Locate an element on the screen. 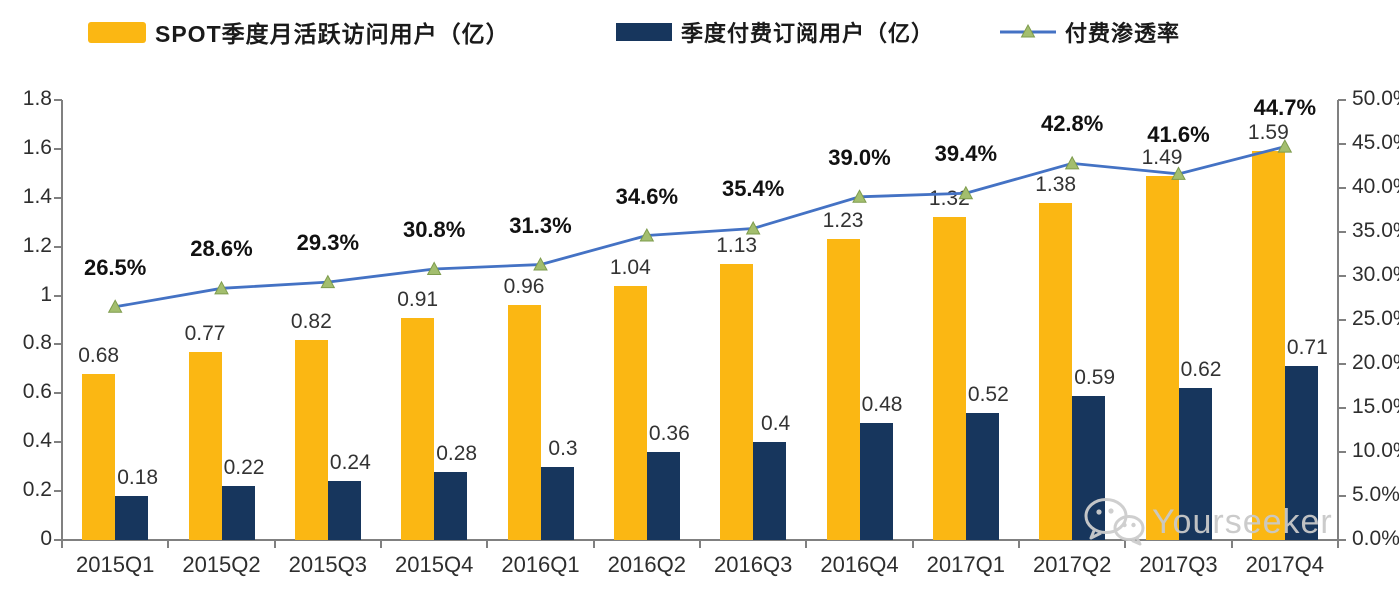 The image size is (1399, 596). x-axis-label: 2017Q3 is located at coordinates (1178, 564).